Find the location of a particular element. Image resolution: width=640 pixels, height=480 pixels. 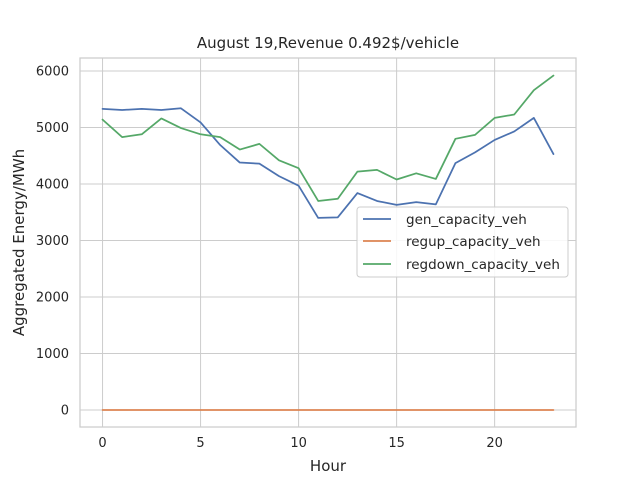

legend-label-gen-capacity-veh: gen_capacity_veh is located at coordinates (466, 220).